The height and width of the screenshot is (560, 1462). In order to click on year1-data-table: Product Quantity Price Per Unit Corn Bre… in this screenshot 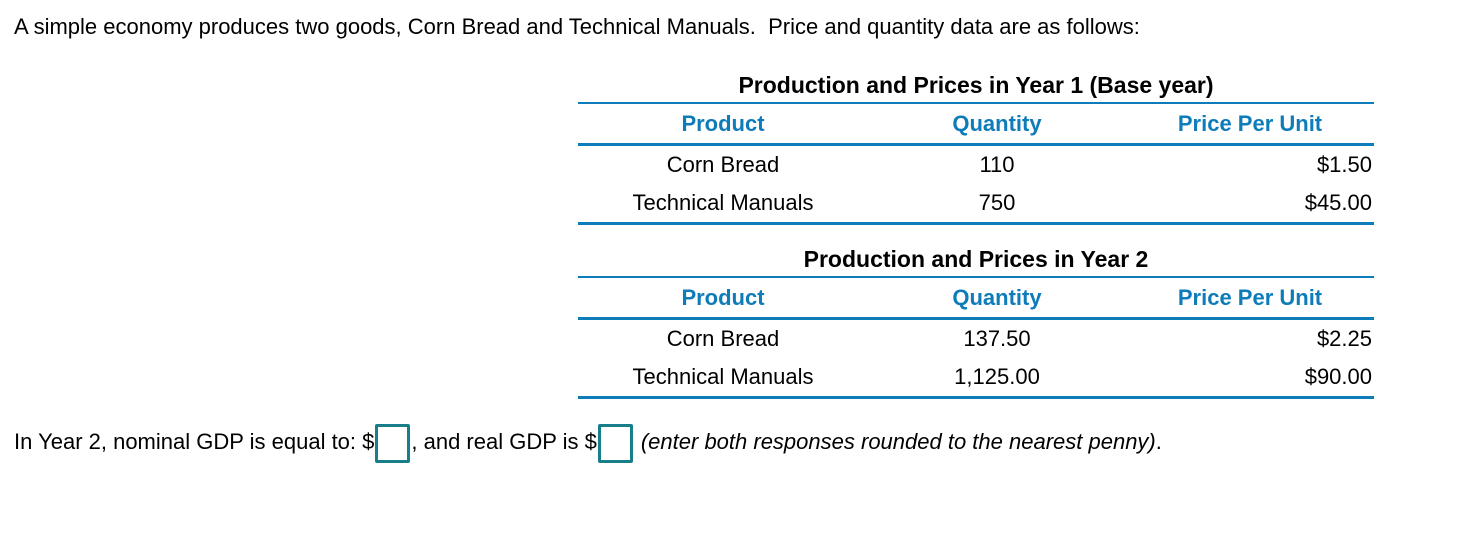, I will do `click(976, 163)`.